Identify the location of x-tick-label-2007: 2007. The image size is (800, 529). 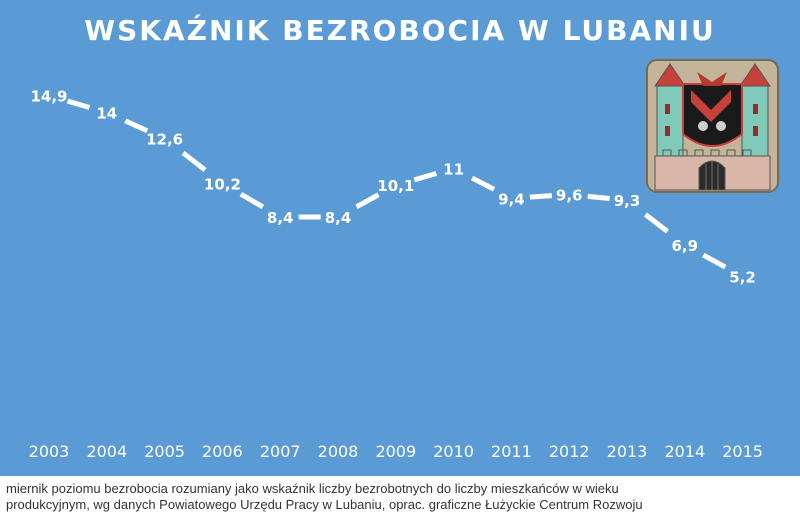
(280, 451).